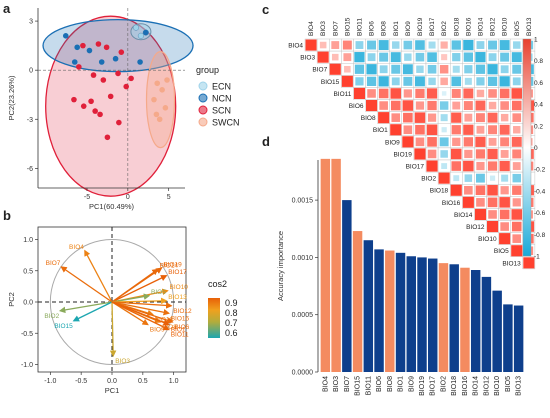 This screenshot has width=550, height=418. What do you see at coordinates (30, 169) in the screenshot?
I see `y-tick-label: -6` at bounding box center [30, 169].